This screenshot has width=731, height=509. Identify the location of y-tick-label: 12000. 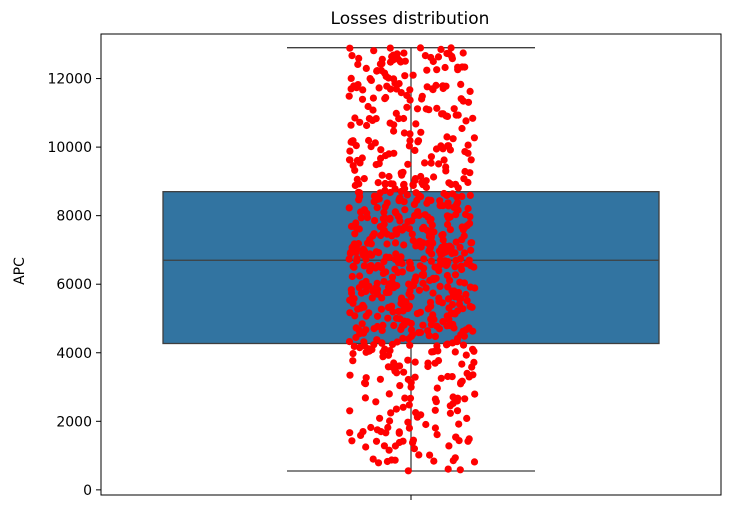
(69, 80).